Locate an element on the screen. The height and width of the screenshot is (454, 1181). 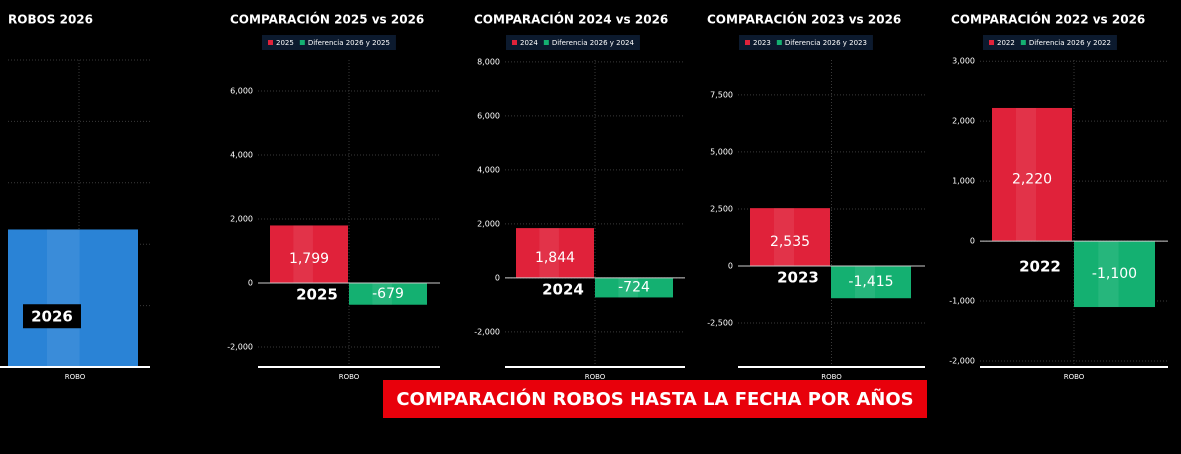
y-tick-label: 2,500 is located at coordinates (721, 208).